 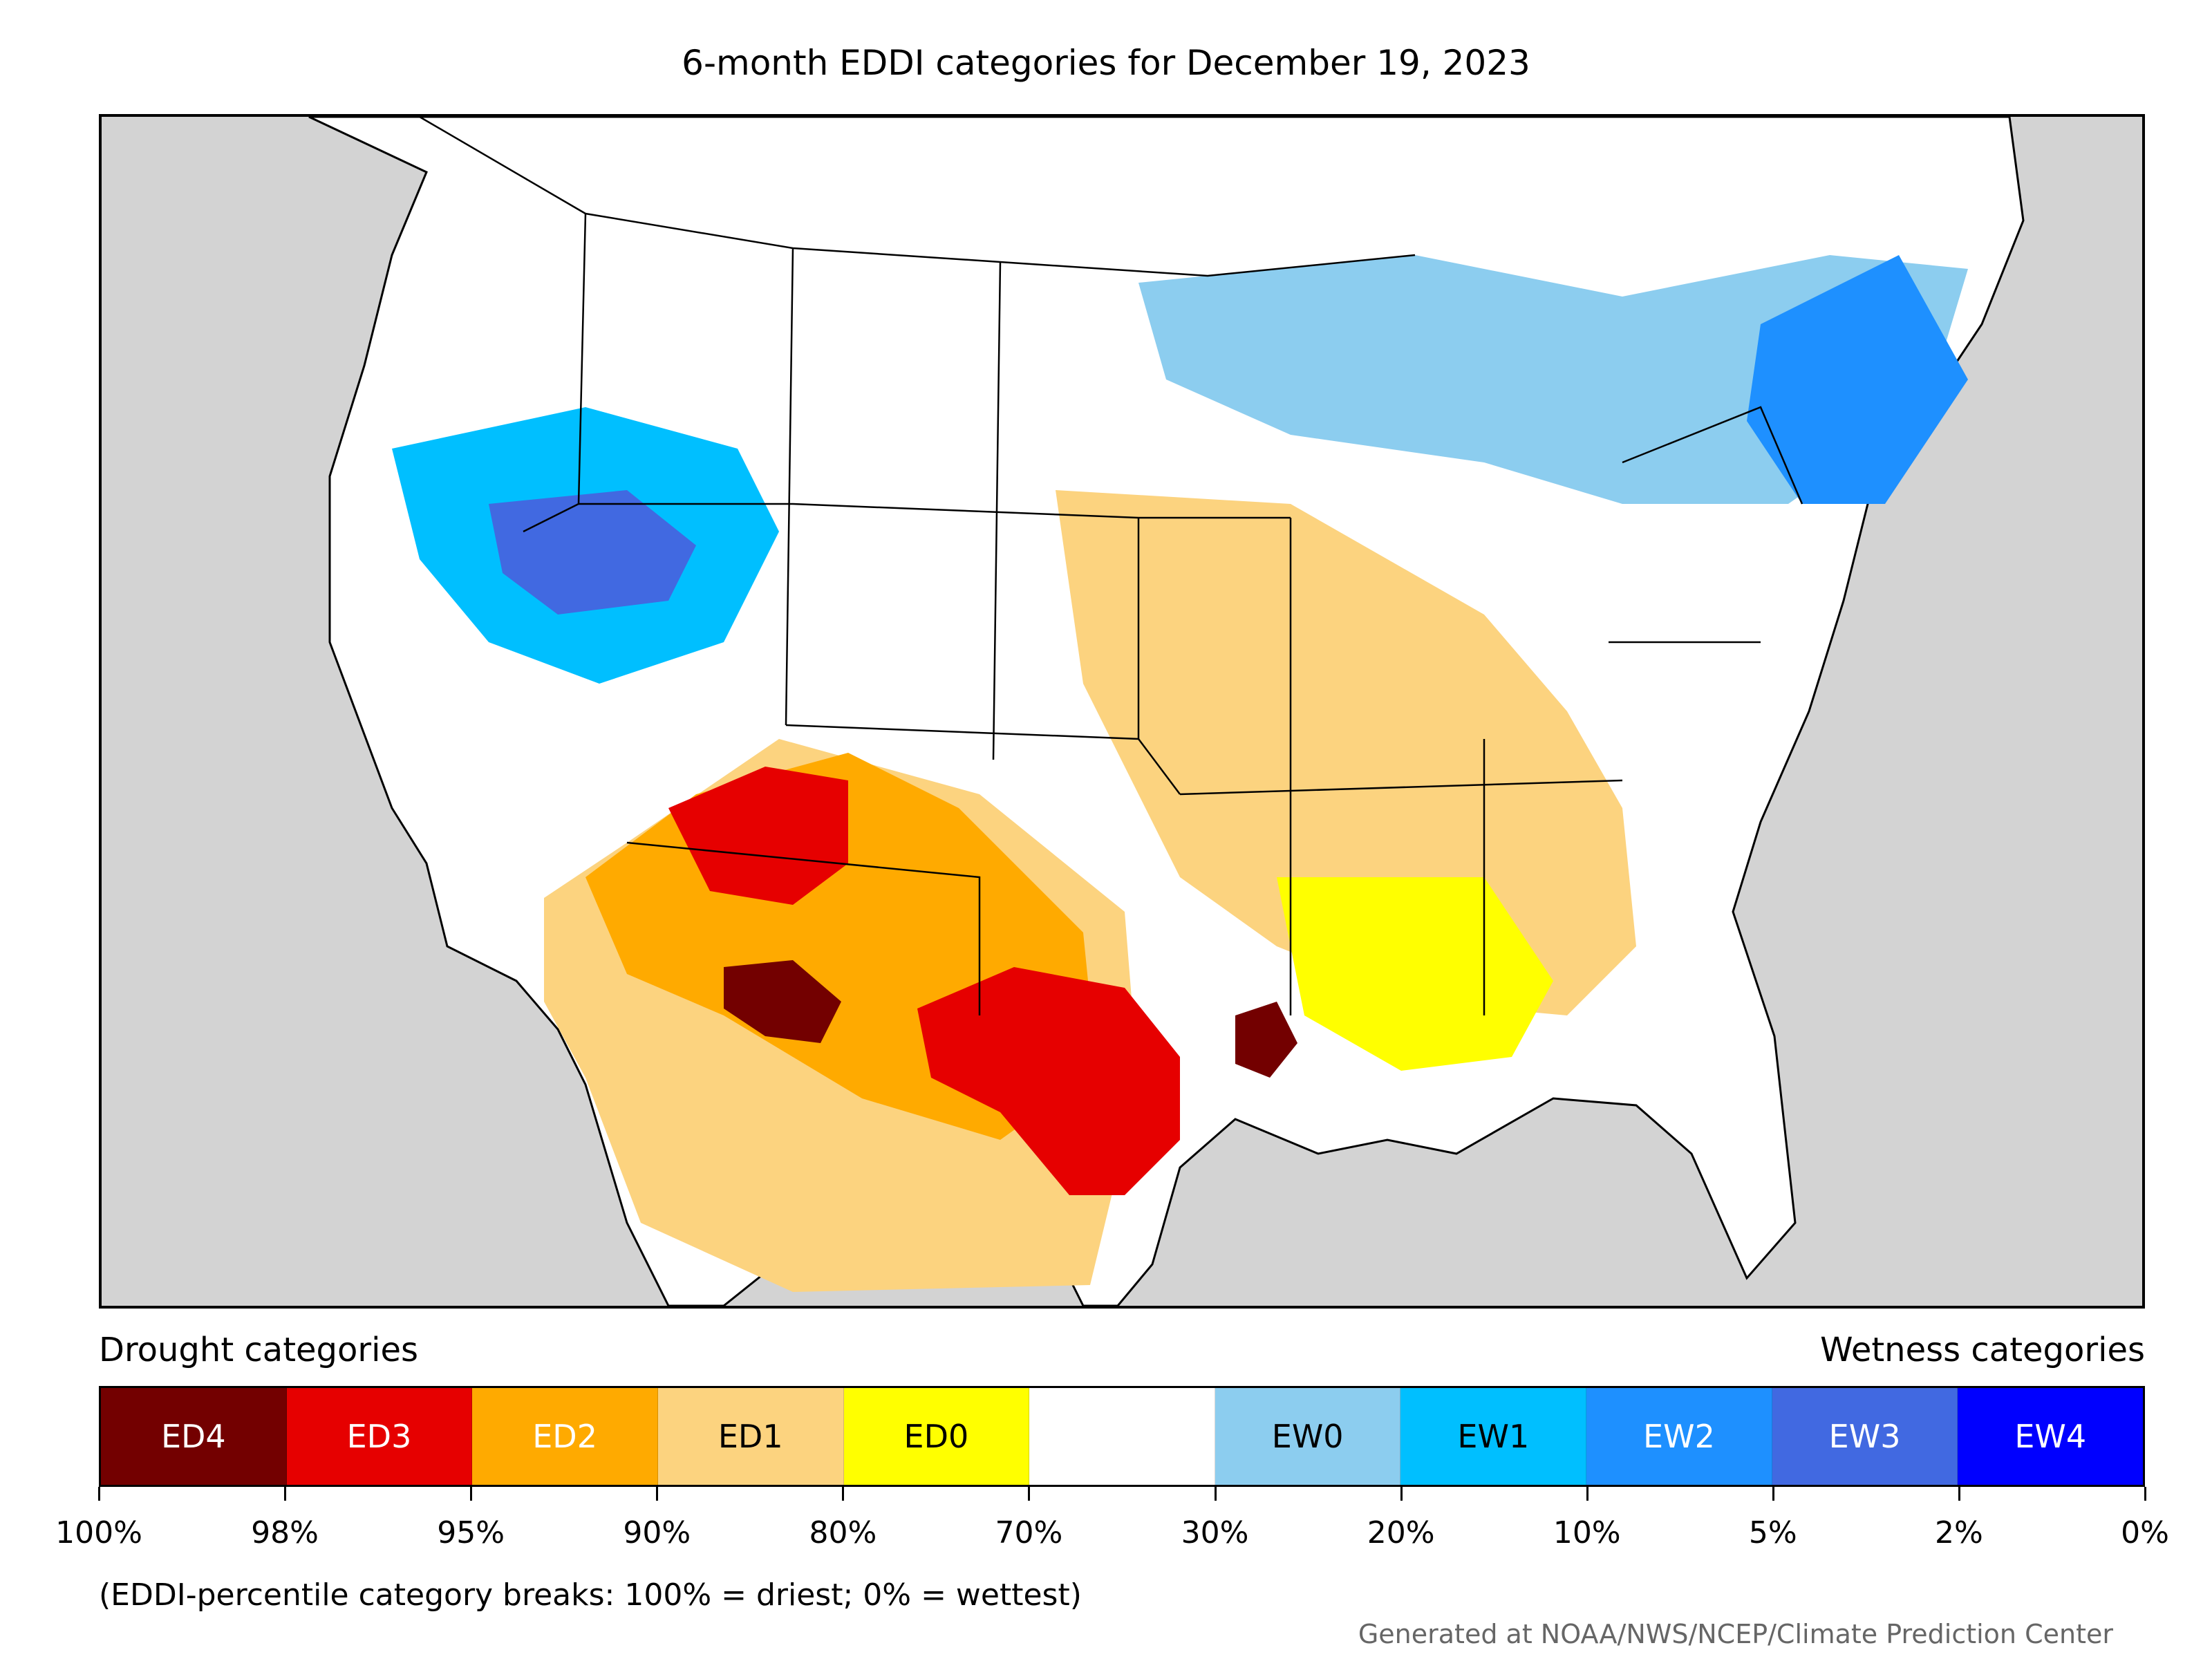 What do you see at coordinates (1865, 1436) in the screenshot?
I see `category-swatch-ew3: EW3` at bounding box center [1865, 1436].